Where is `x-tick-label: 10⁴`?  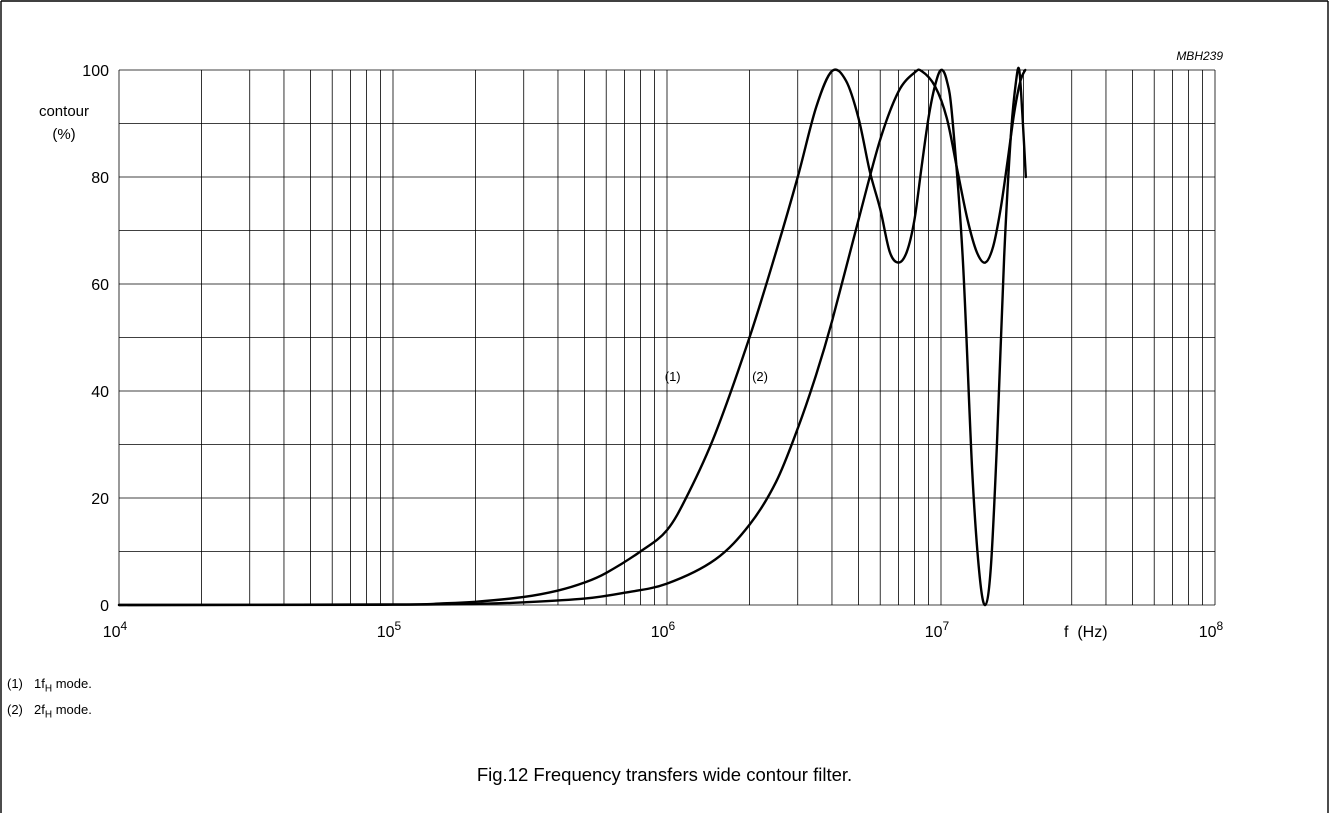 x-tick-label: 10⁴ is located at coordinates (115, 630).